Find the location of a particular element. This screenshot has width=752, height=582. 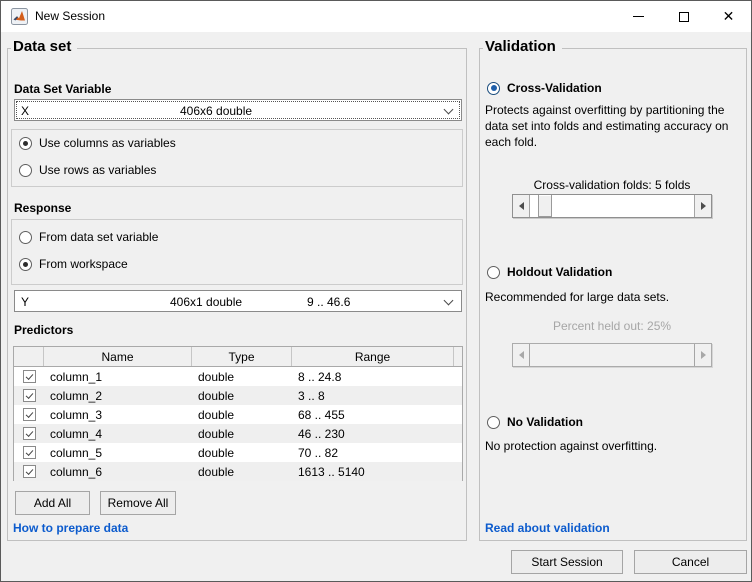

table-row: column_2 double 3 .. 8 is located at coordinates (238, 395).